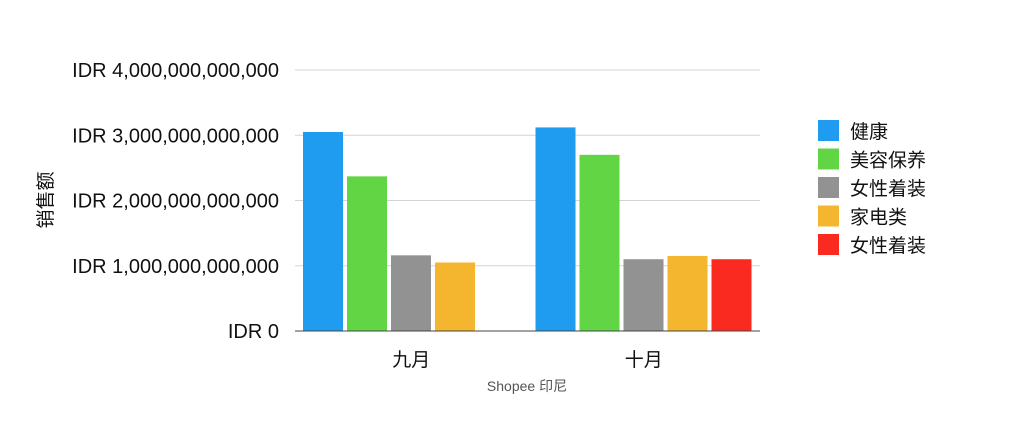 Image resolution: width=1024 pixels, height=443 pixels. I want to click on x-tick-label: 九月, so click(411, 360).